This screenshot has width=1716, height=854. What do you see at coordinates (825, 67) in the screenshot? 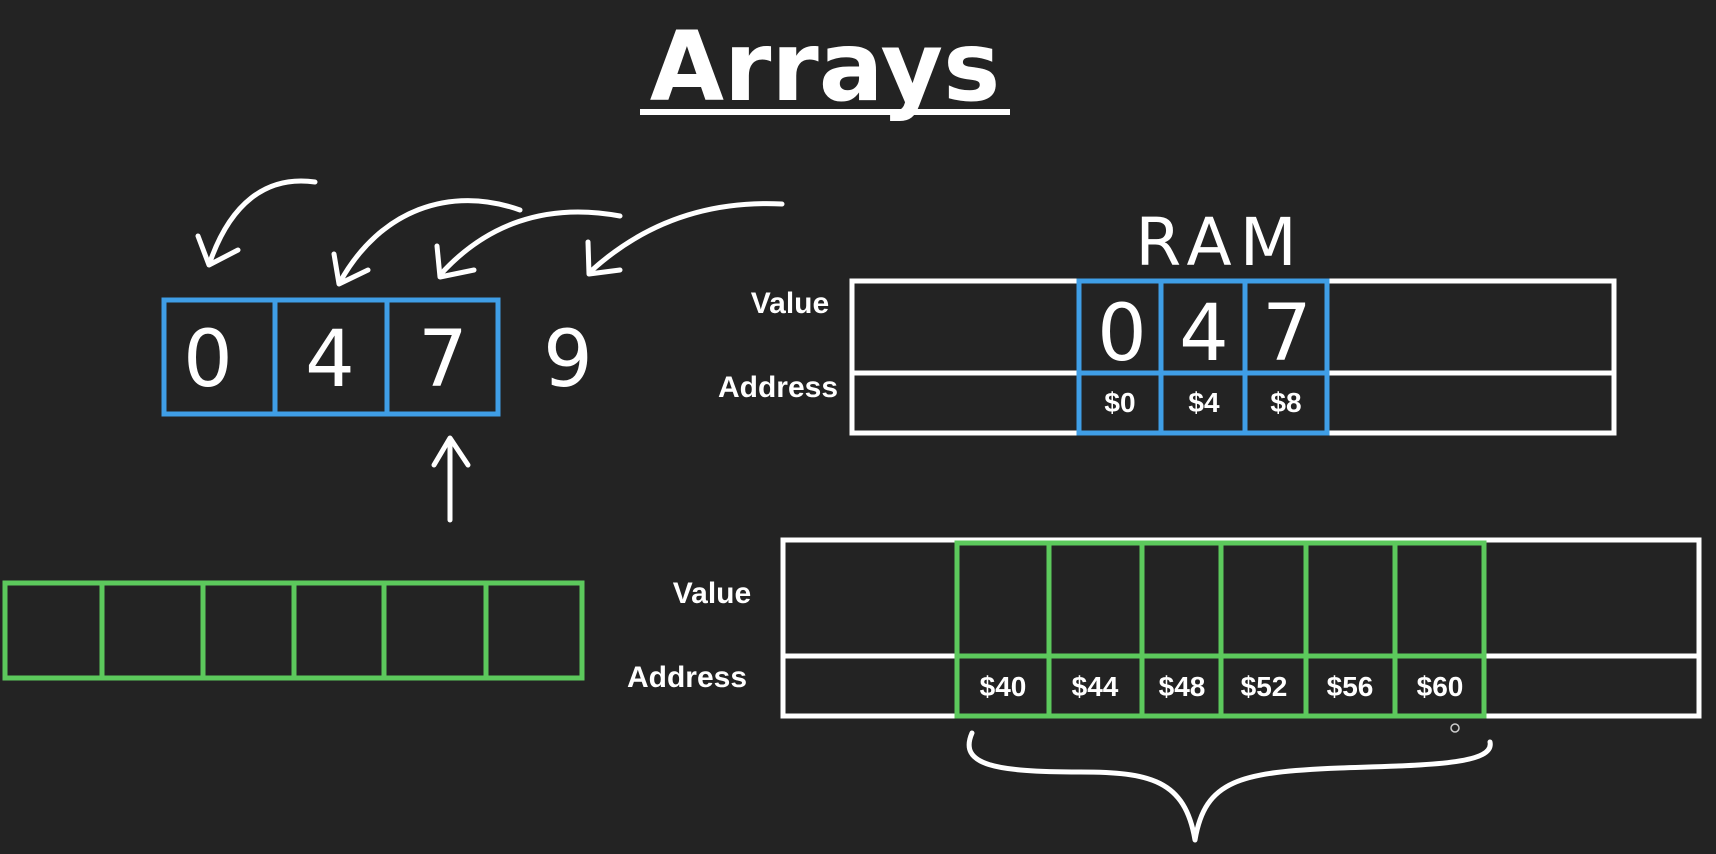
I see `page-title: Arrays` at bounding box center [825, 67].